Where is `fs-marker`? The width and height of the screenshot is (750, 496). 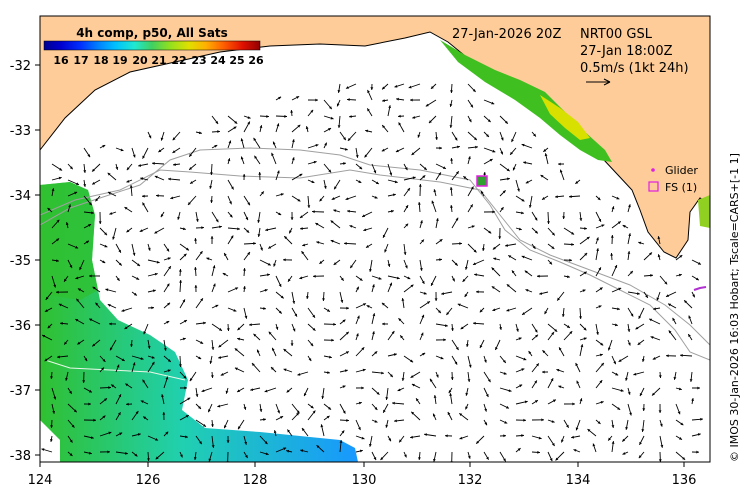 fs-marker is located at coordinates (482, 181).